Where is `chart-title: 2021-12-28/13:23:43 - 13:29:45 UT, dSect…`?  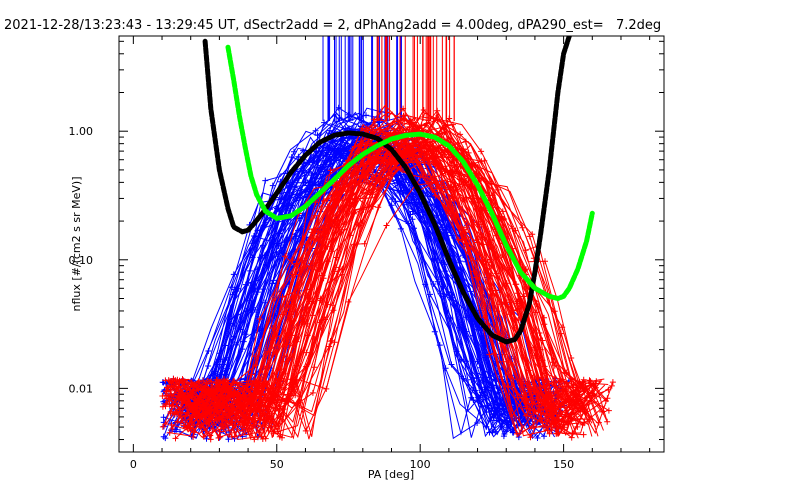
chart-title: 2021-12-28/13:23:43 - 13:29:45 UT, dSect… is located at coordinates (333, 25).